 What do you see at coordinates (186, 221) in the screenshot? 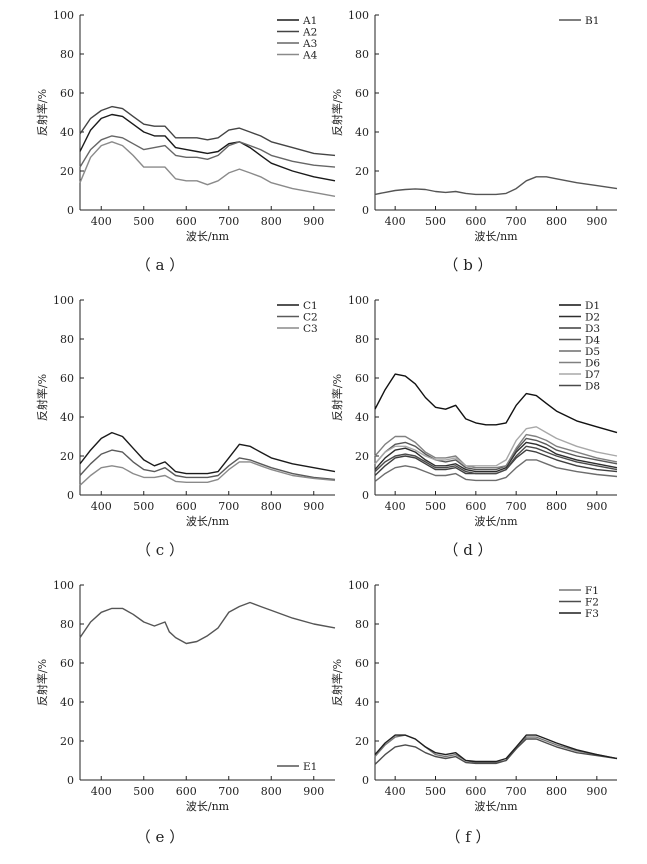
I see `panel-a-x-tick-label: 600` at bounding box center [186, 221].